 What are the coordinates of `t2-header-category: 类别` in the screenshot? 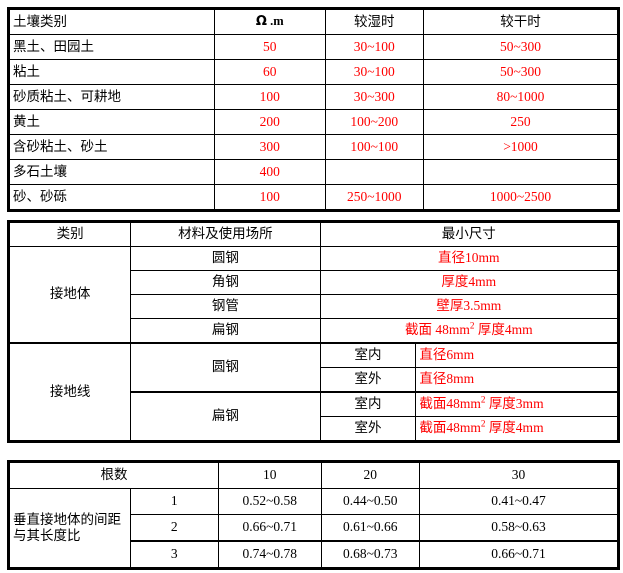 It's located at (70, 234).